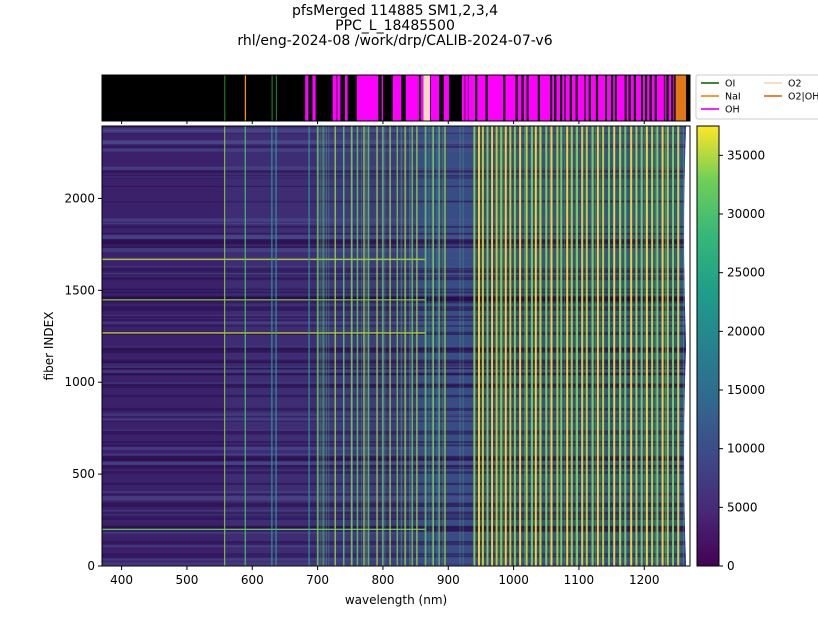  I want to click on y-tick-label-2000: 2000, so click(79, 198).